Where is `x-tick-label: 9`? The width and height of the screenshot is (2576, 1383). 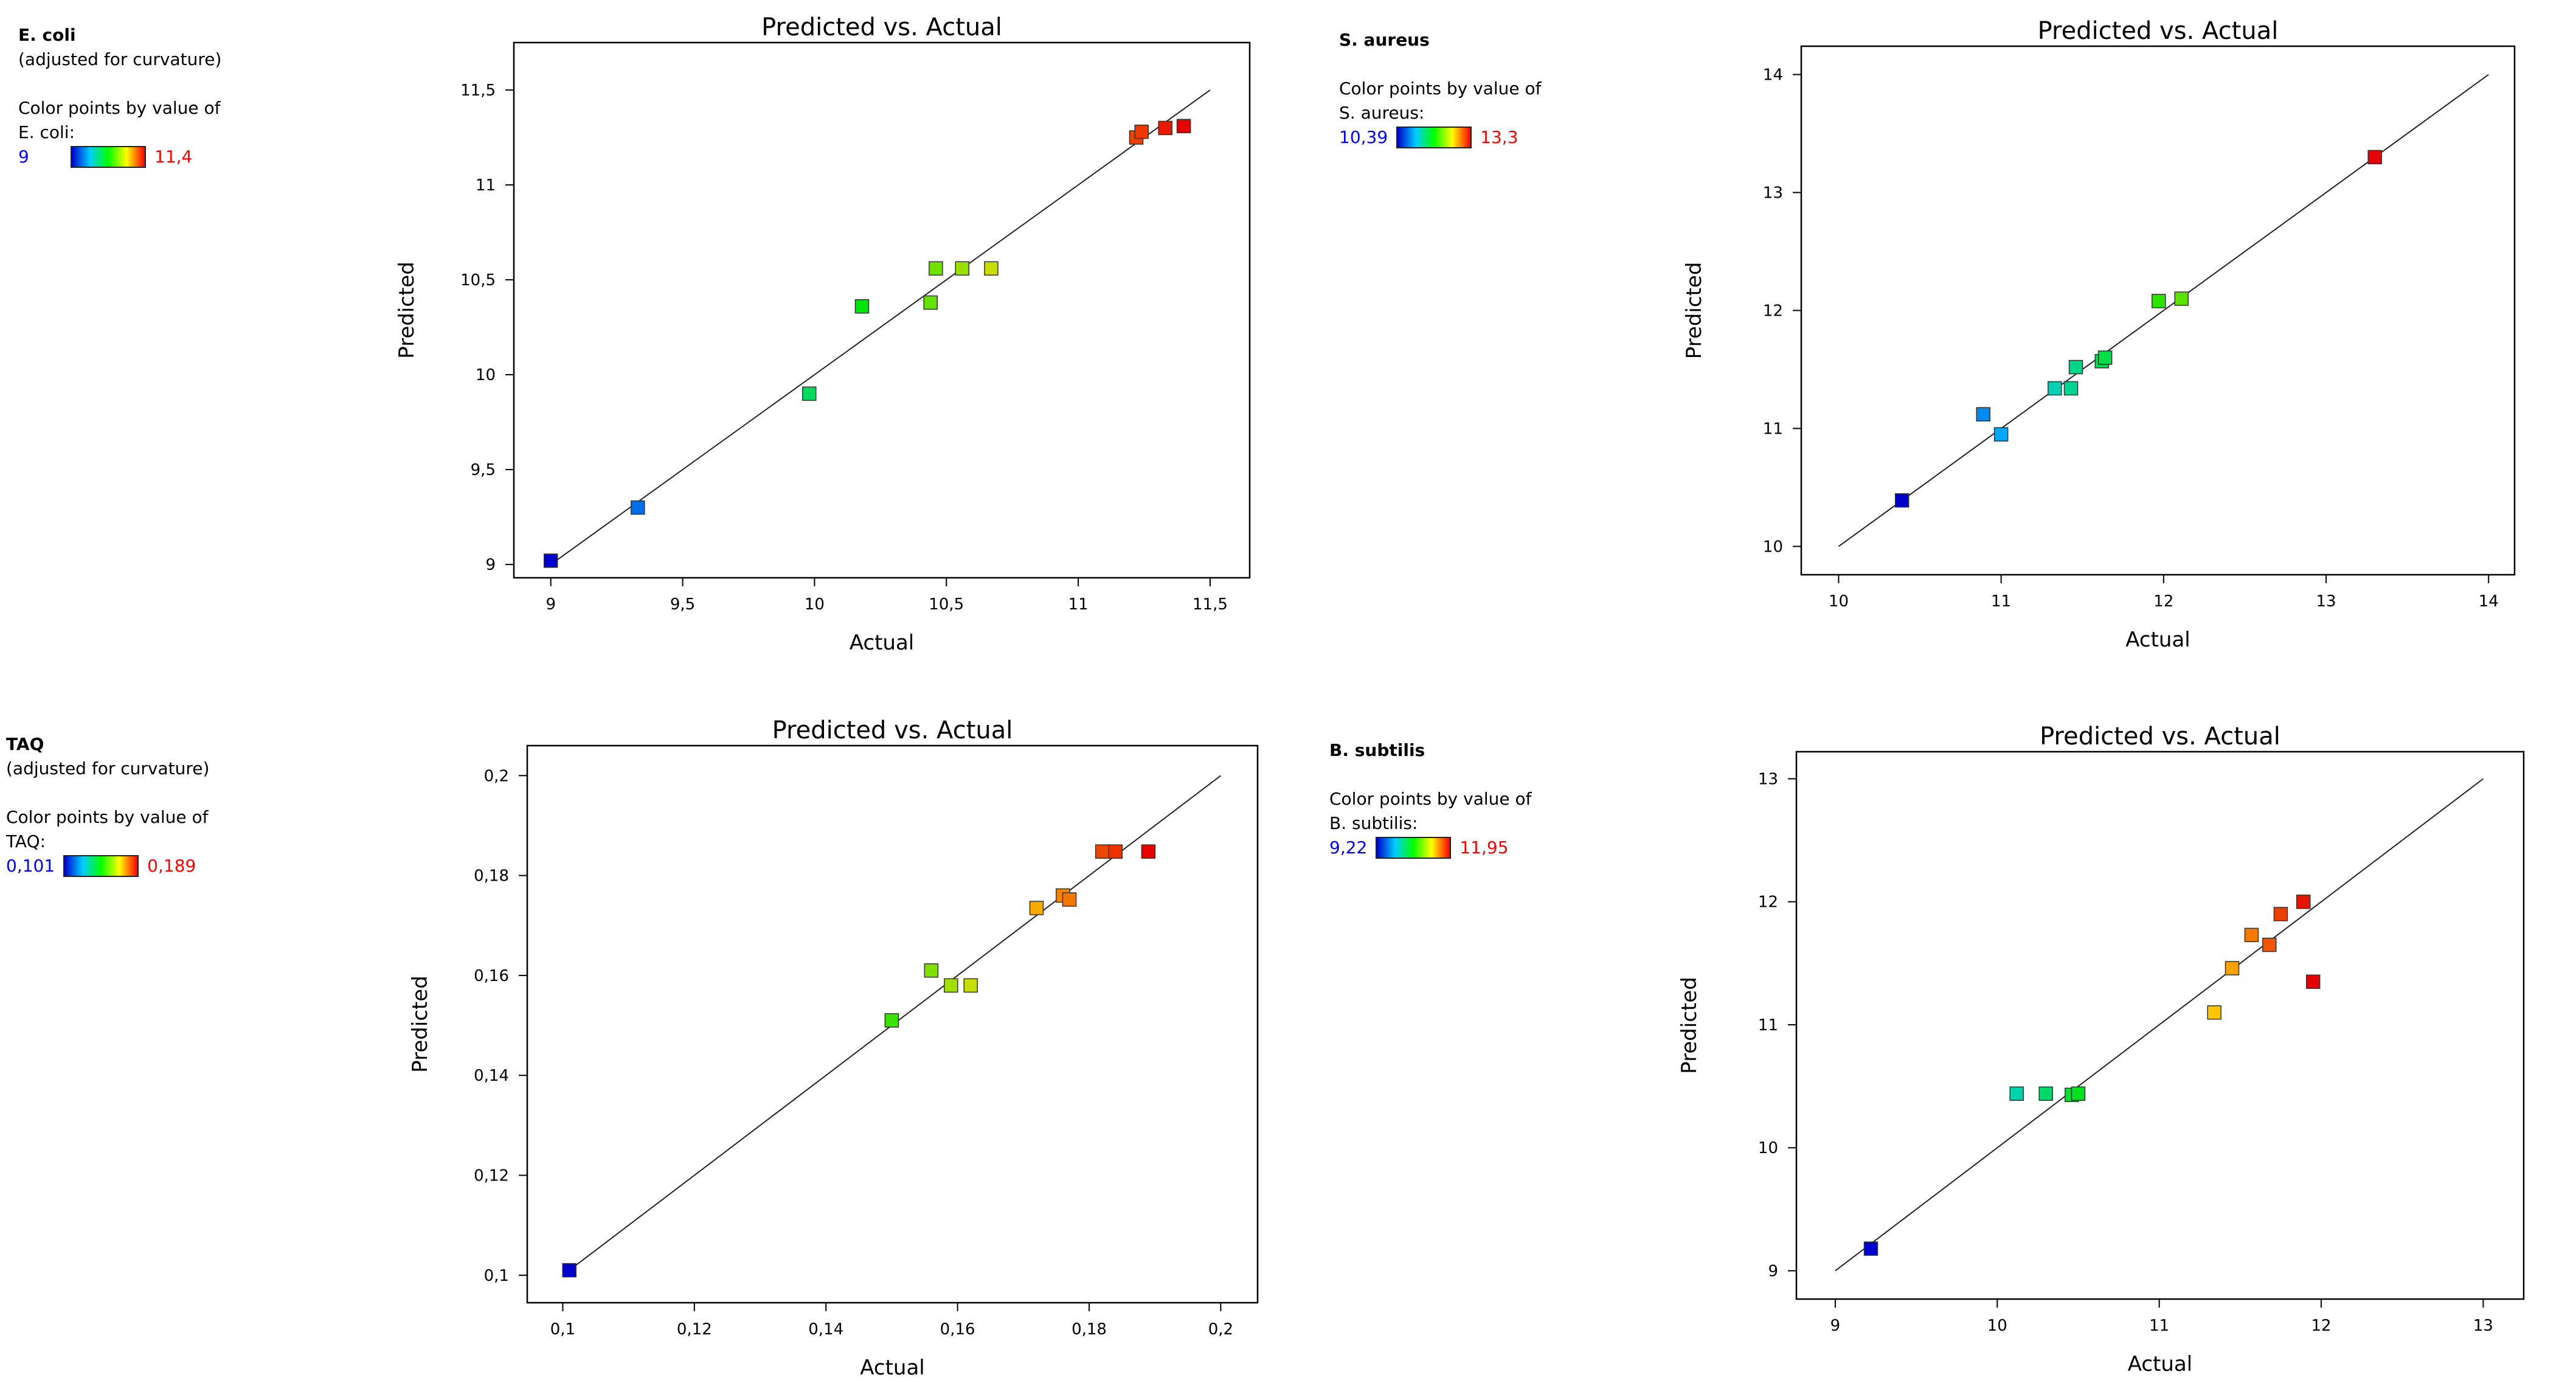 x-tick-label: 9 is located at coordinates (550, 604).